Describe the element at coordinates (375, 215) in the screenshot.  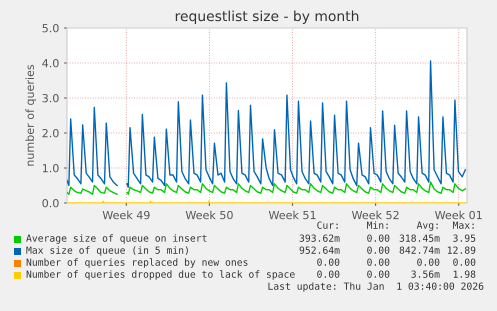
I see `x-tick-label: Week 52` at that location.